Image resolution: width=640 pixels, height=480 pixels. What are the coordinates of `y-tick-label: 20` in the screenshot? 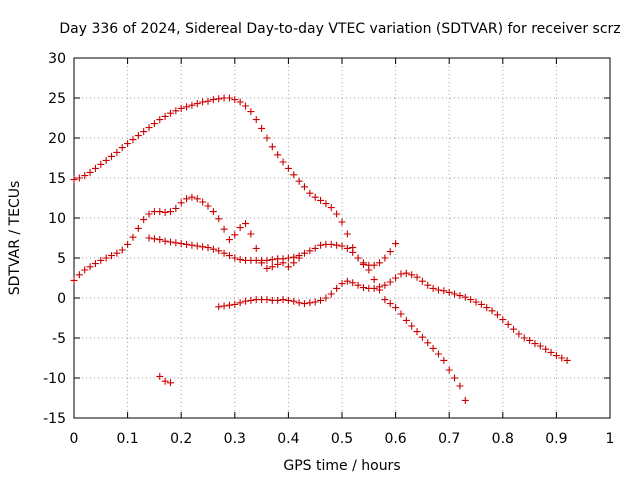 It's located at (57, 139).